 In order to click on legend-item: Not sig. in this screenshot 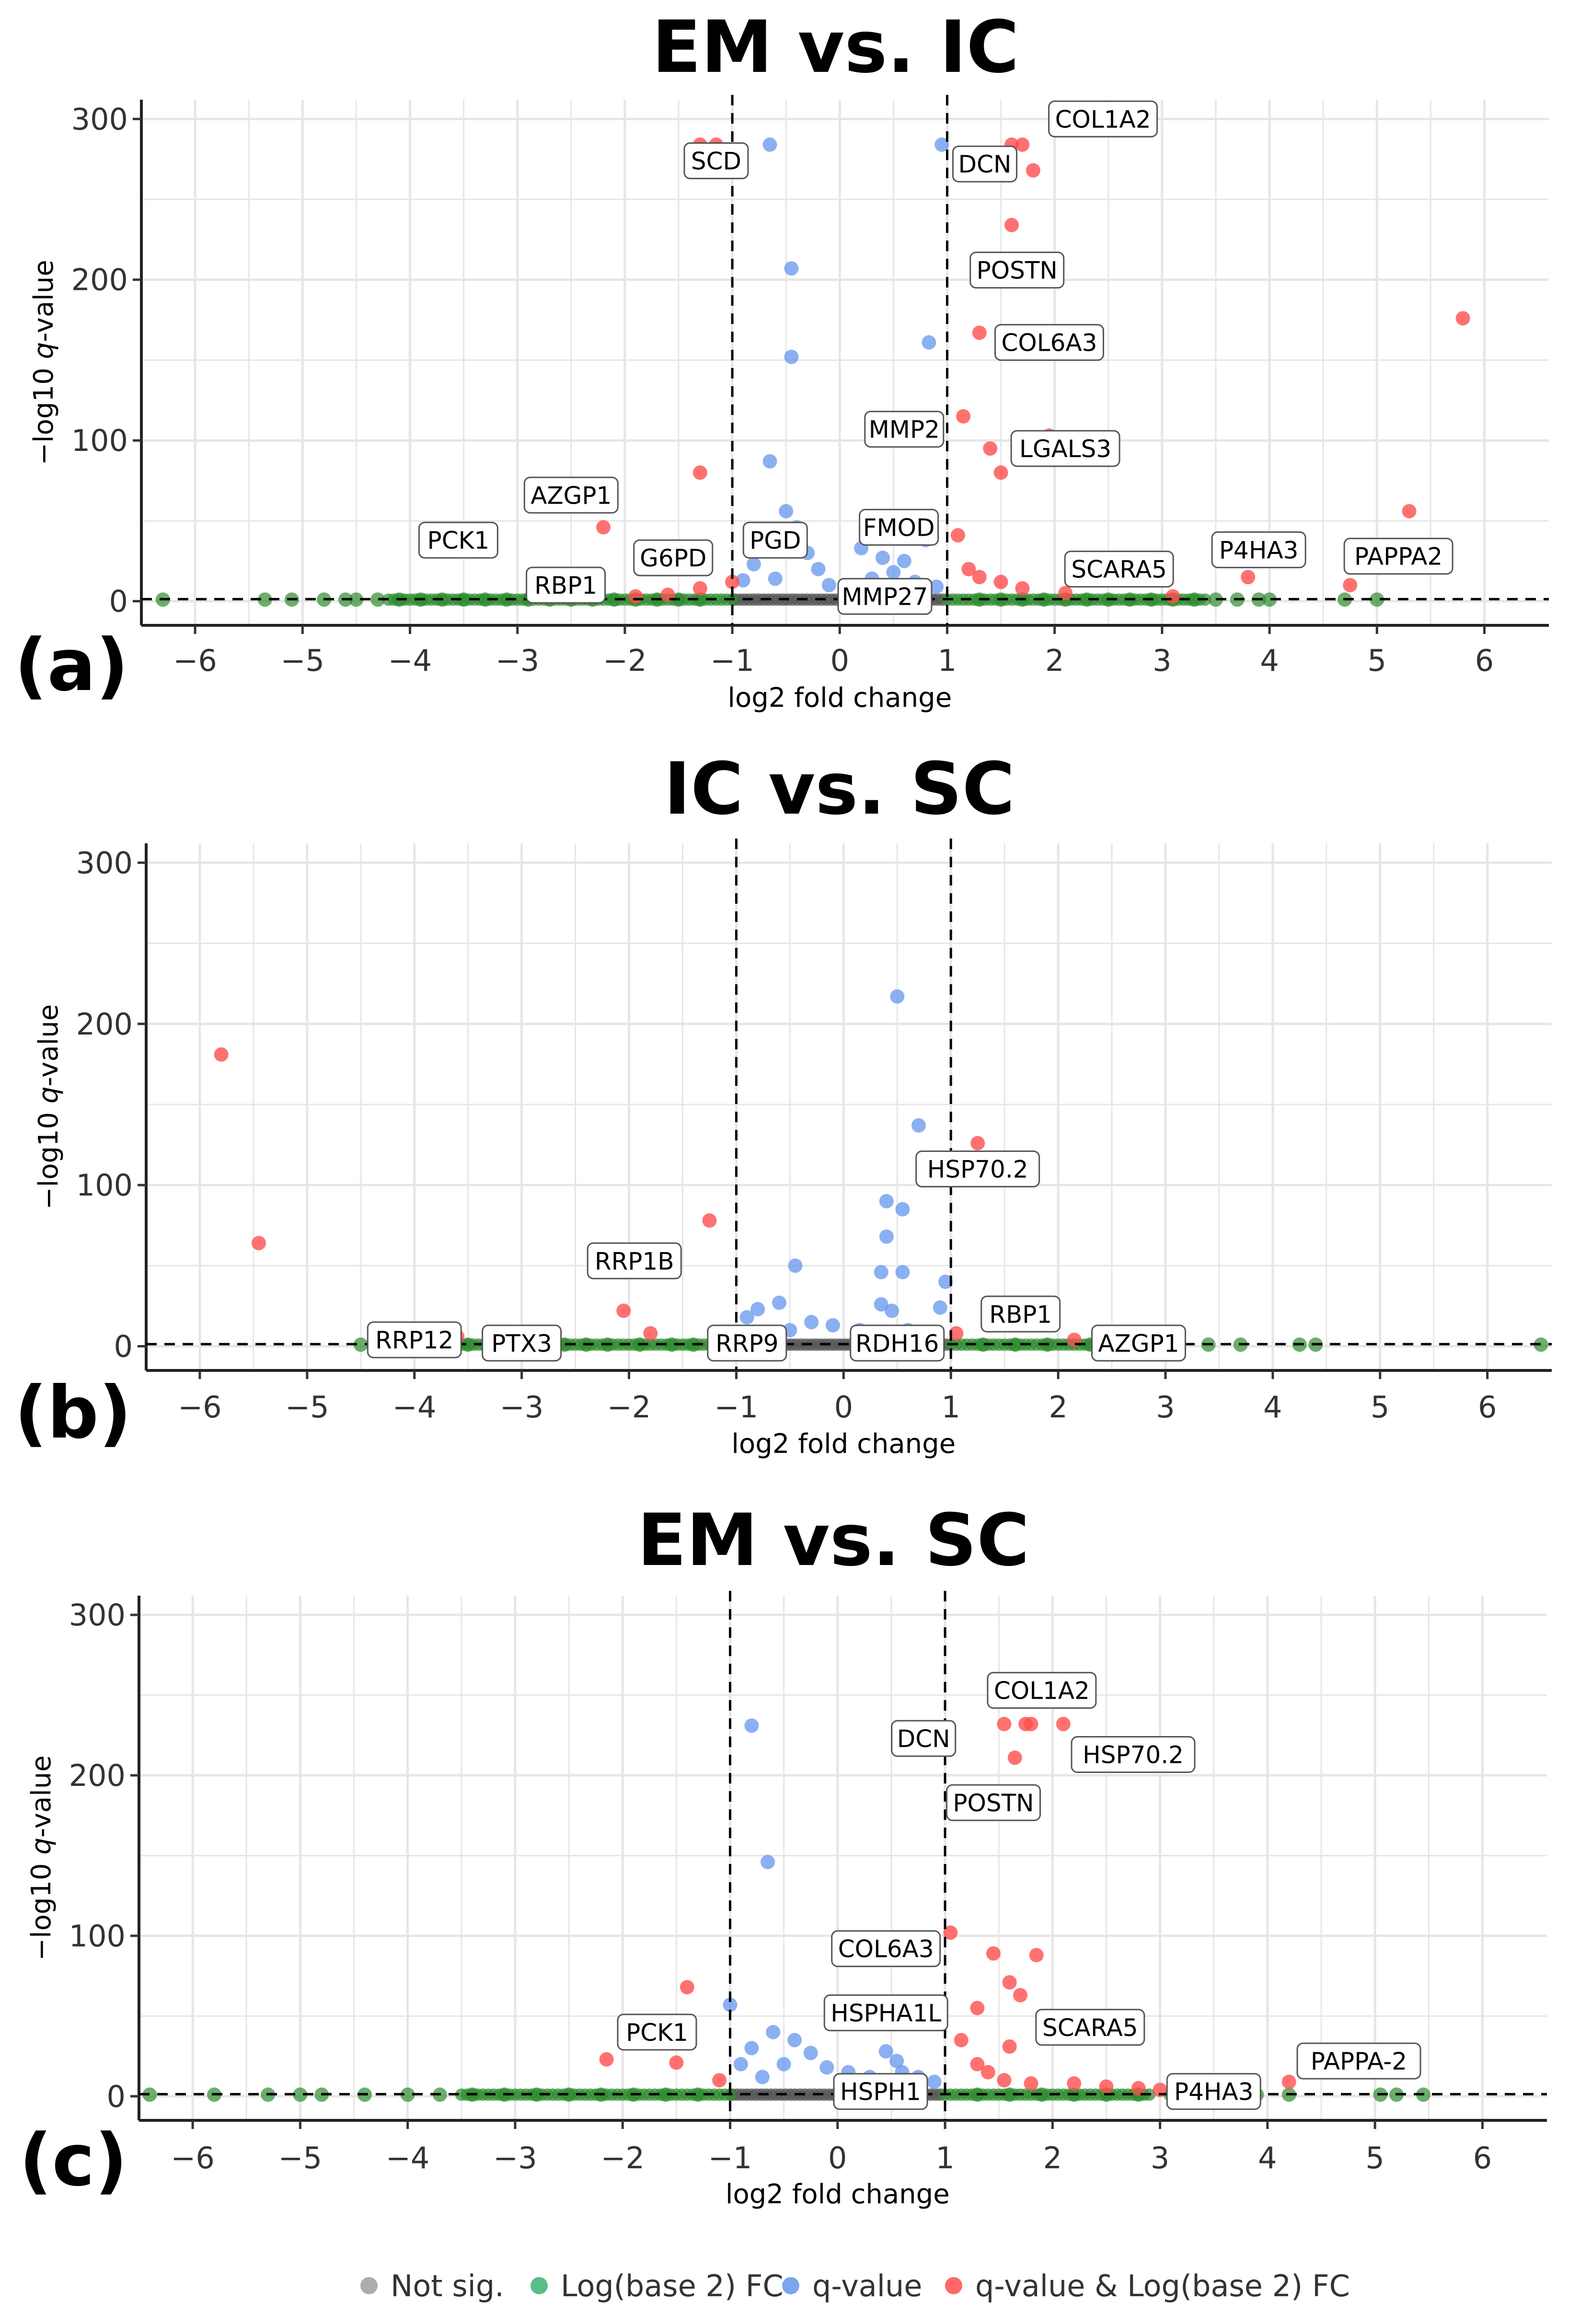, I will do `click(432, 2285)`.